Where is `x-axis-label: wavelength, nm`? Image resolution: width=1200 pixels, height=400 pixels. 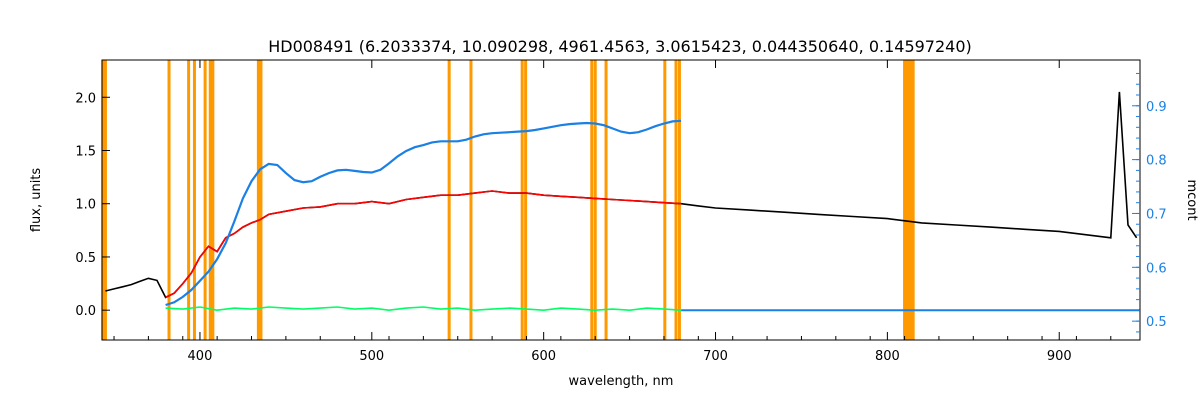 x-axis-label: wavelength, nm is located at coordinates (621, 381).